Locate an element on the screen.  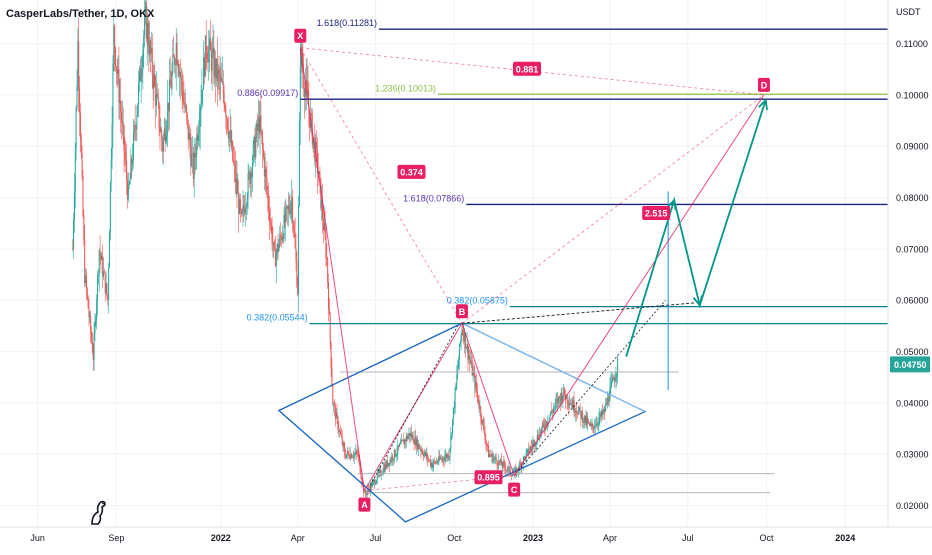
pattern-ratio-badge is located at coordinates (411, 171).